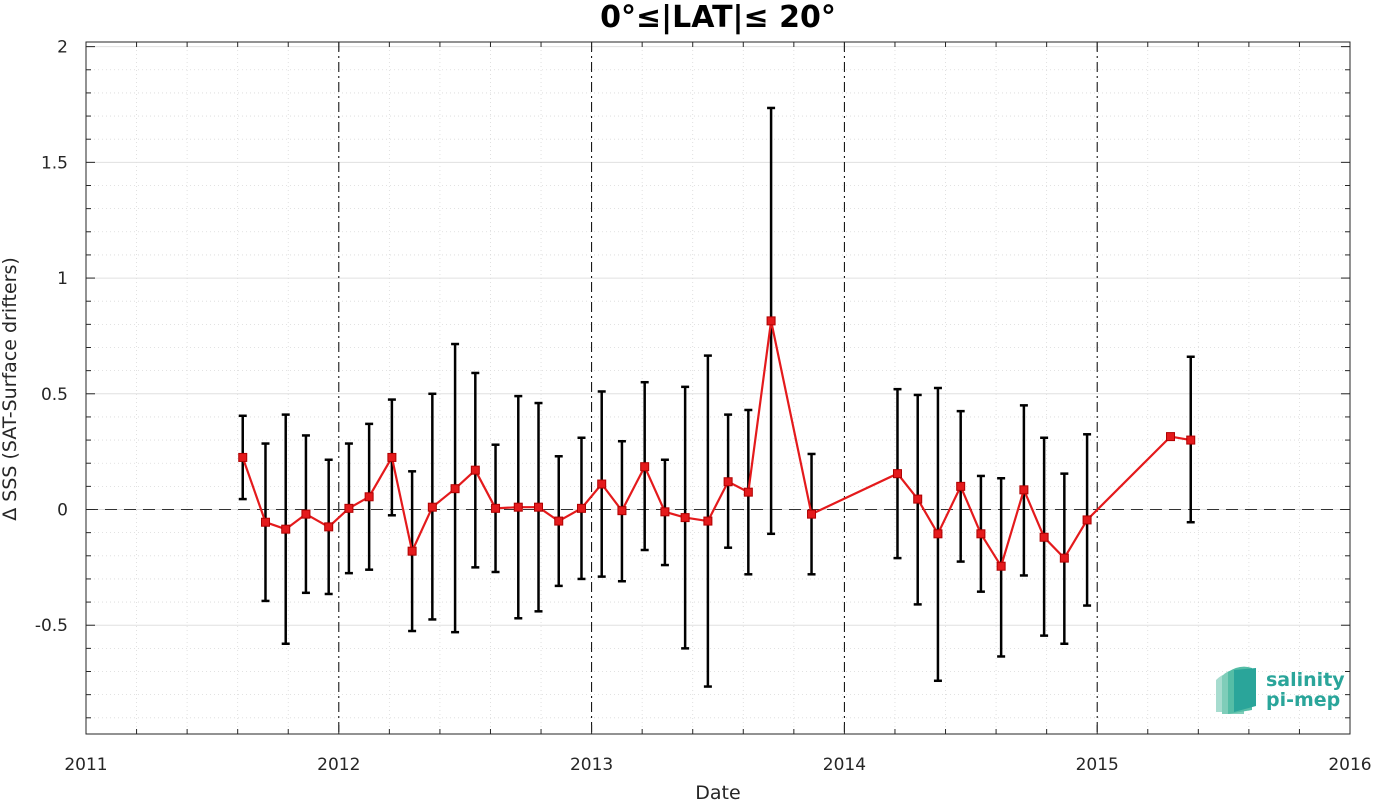  I want to click on logo-line2: pi-mep, so click(1303, 700).